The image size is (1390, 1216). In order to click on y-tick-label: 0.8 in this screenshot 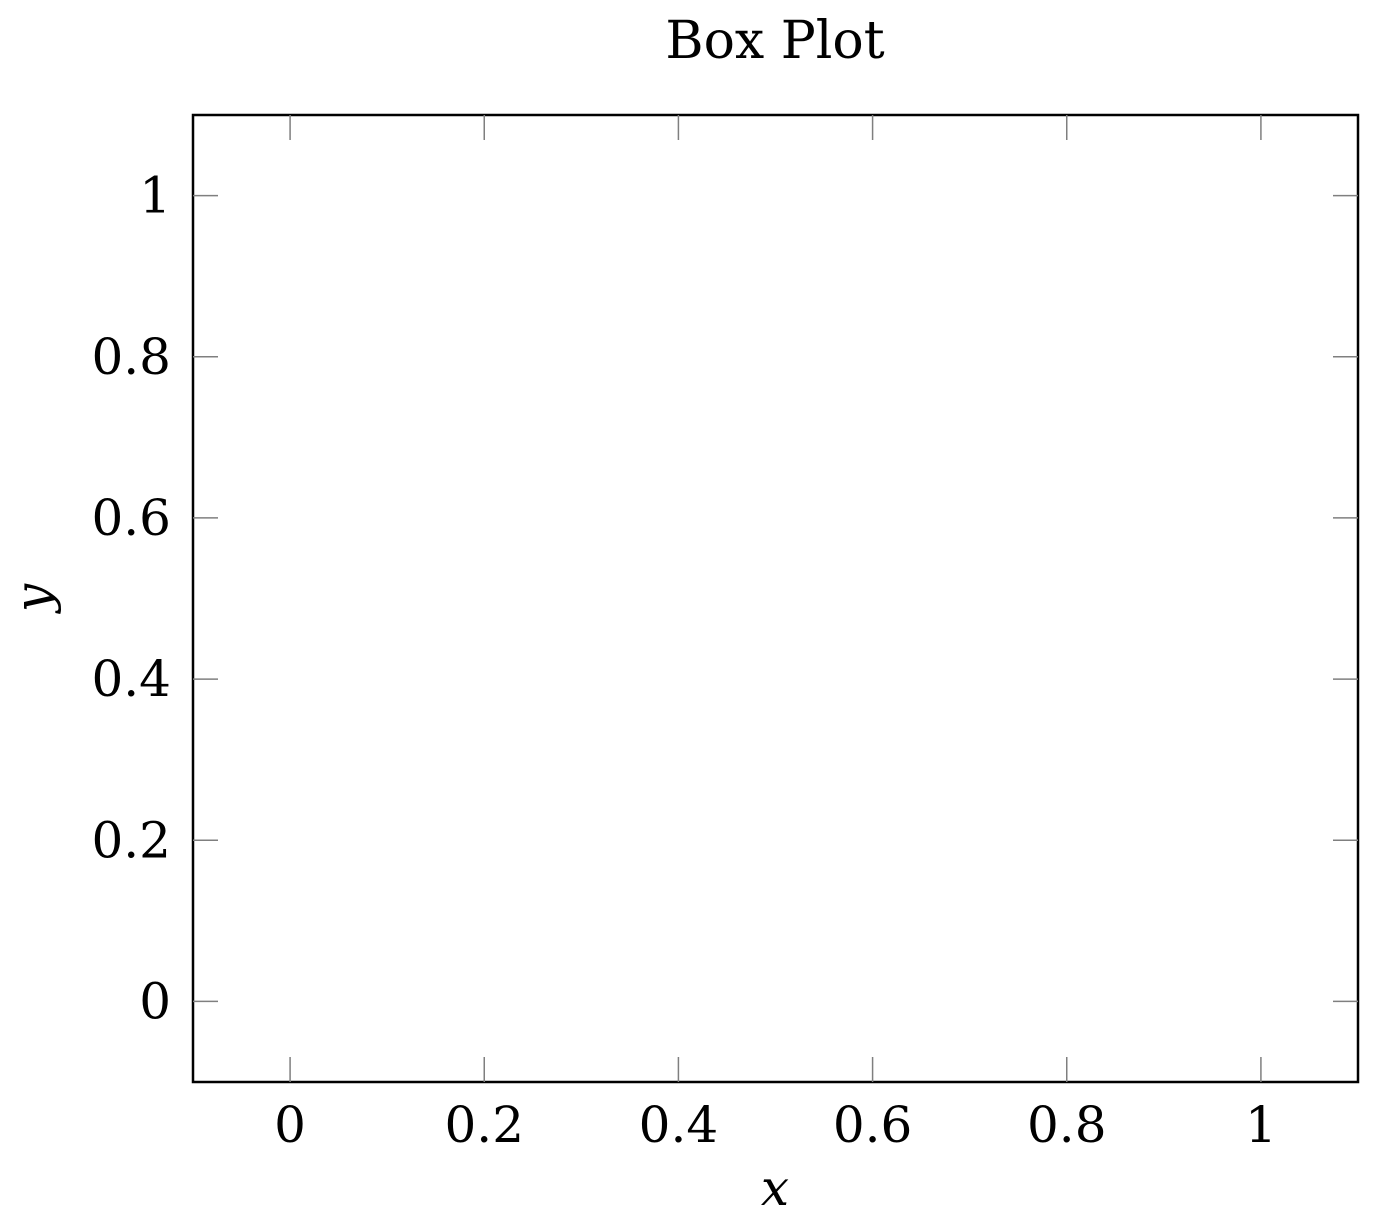, I will do `click(131, 357)`.